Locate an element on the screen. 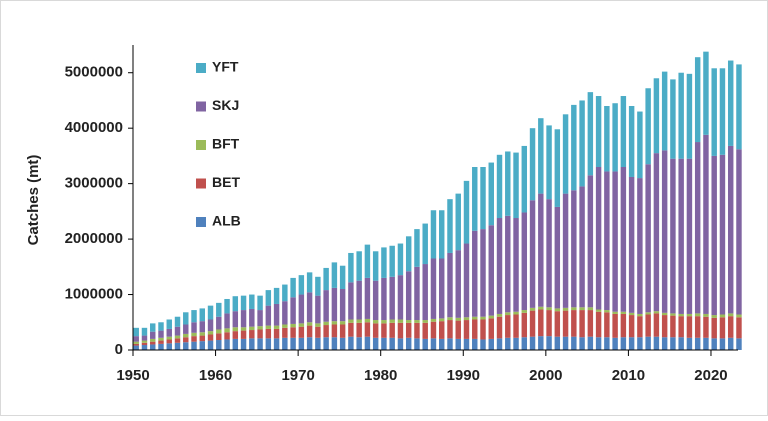 The height and width of the screenshot is (421, 768). x-tick-label: 1950 is located at coordinates (132, 375).